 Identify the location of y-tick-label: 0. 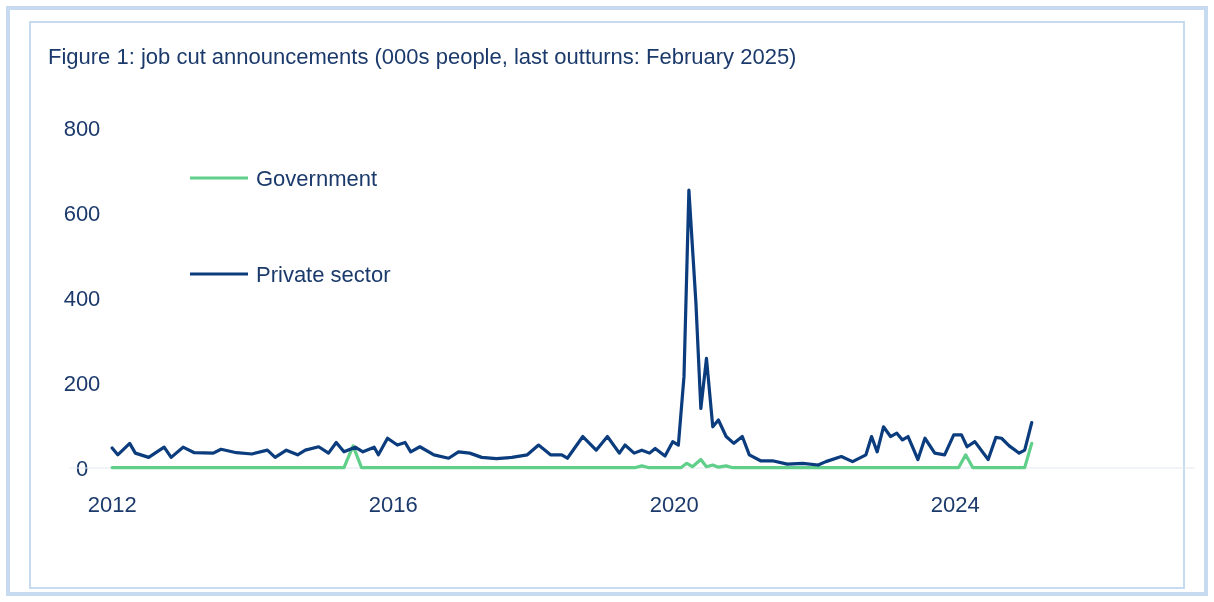
(82, 468).